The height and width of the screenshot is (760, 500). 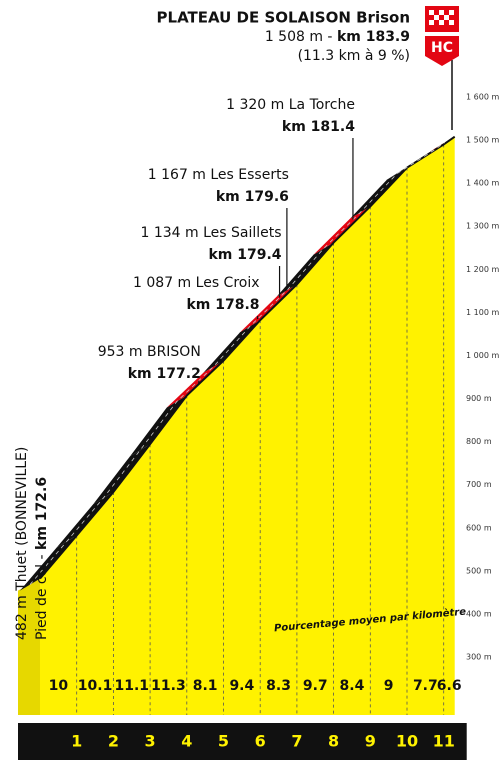 What do you see at coordinates (113, 741) in the screenshot?
I see `km-marker-label: 2` at bounding box center [113, 741].